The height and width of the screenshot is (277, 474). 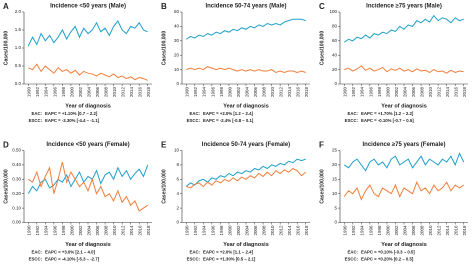 I want to click on chart-title: Incidence 50-74 years (Male), so click(x=245, y=7).